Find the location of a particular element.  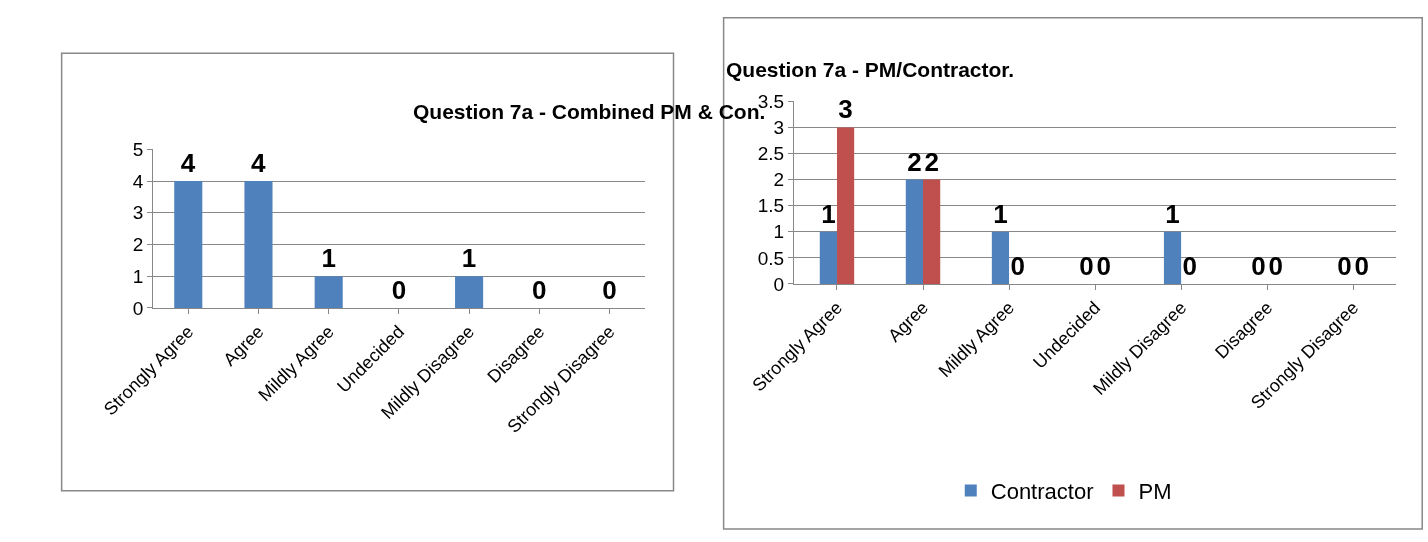

y-tick-label: 4 is located at coordinates (138, 181).